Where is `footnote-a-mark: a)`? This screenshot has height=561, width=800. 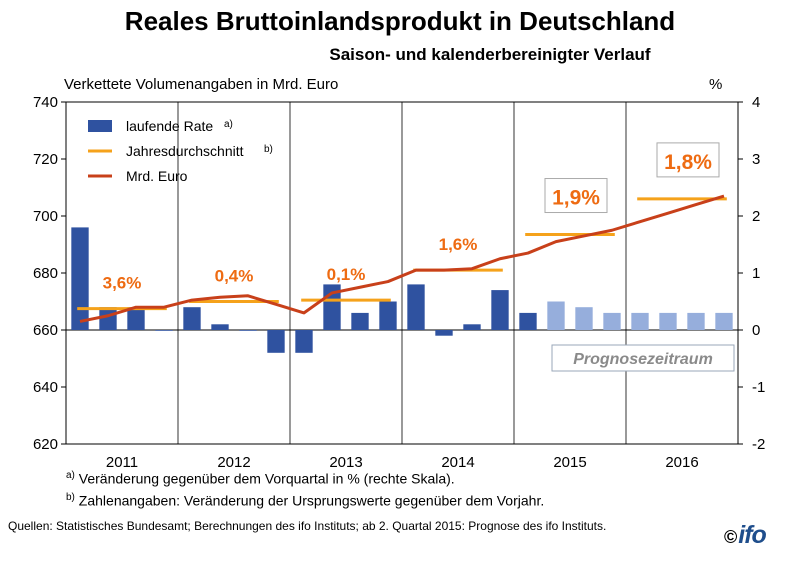
footnote-a-mark: a) is located at coordinates (70, 475).